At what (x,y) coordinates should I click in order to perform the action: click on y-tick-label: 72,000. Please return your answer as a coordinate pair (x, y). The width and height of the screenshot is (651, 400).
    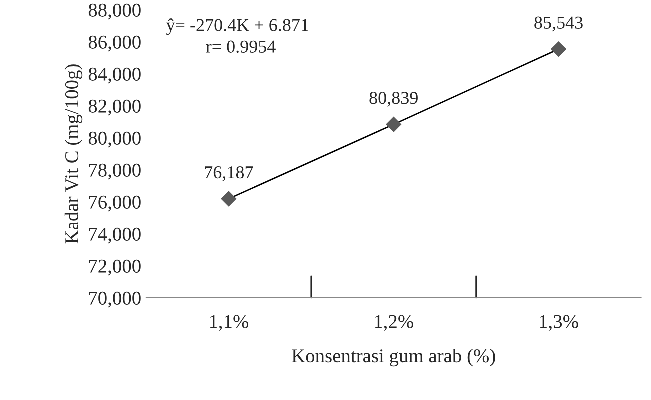
    Looking at the image, I should click on (115, 268).